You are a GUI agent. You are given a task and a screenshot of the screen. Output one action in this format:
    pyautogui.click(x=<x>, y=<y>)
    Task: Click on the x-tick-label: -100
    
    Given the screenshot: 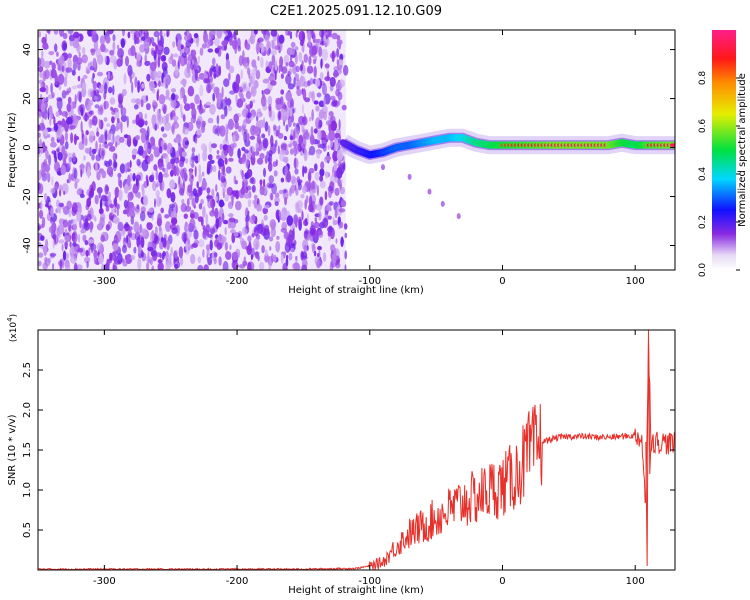 What is the action you would take?
    pyautogui.click(x=369, y=281)
    